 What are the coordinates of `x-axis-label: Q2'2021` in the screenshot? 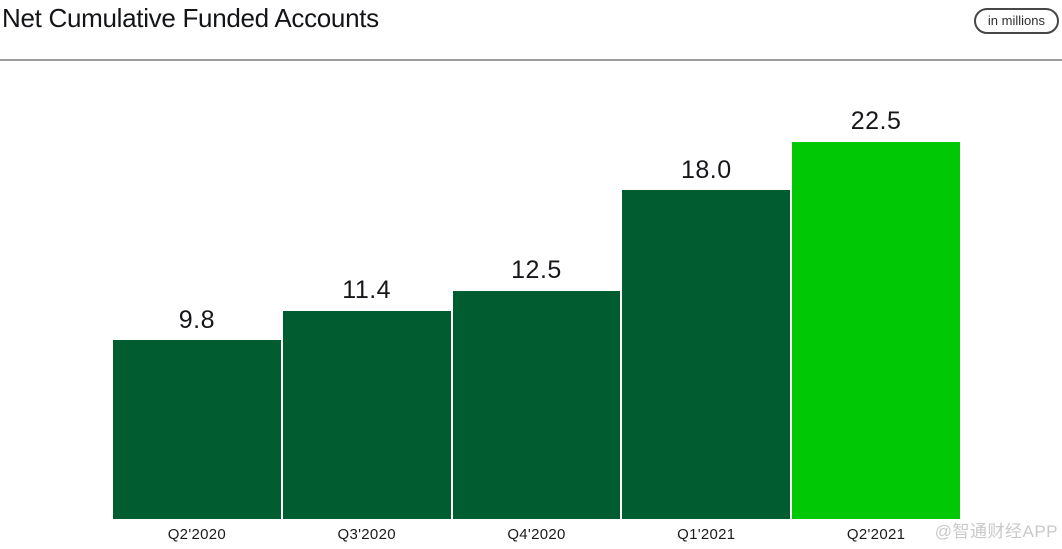 It's located at (876, 534).